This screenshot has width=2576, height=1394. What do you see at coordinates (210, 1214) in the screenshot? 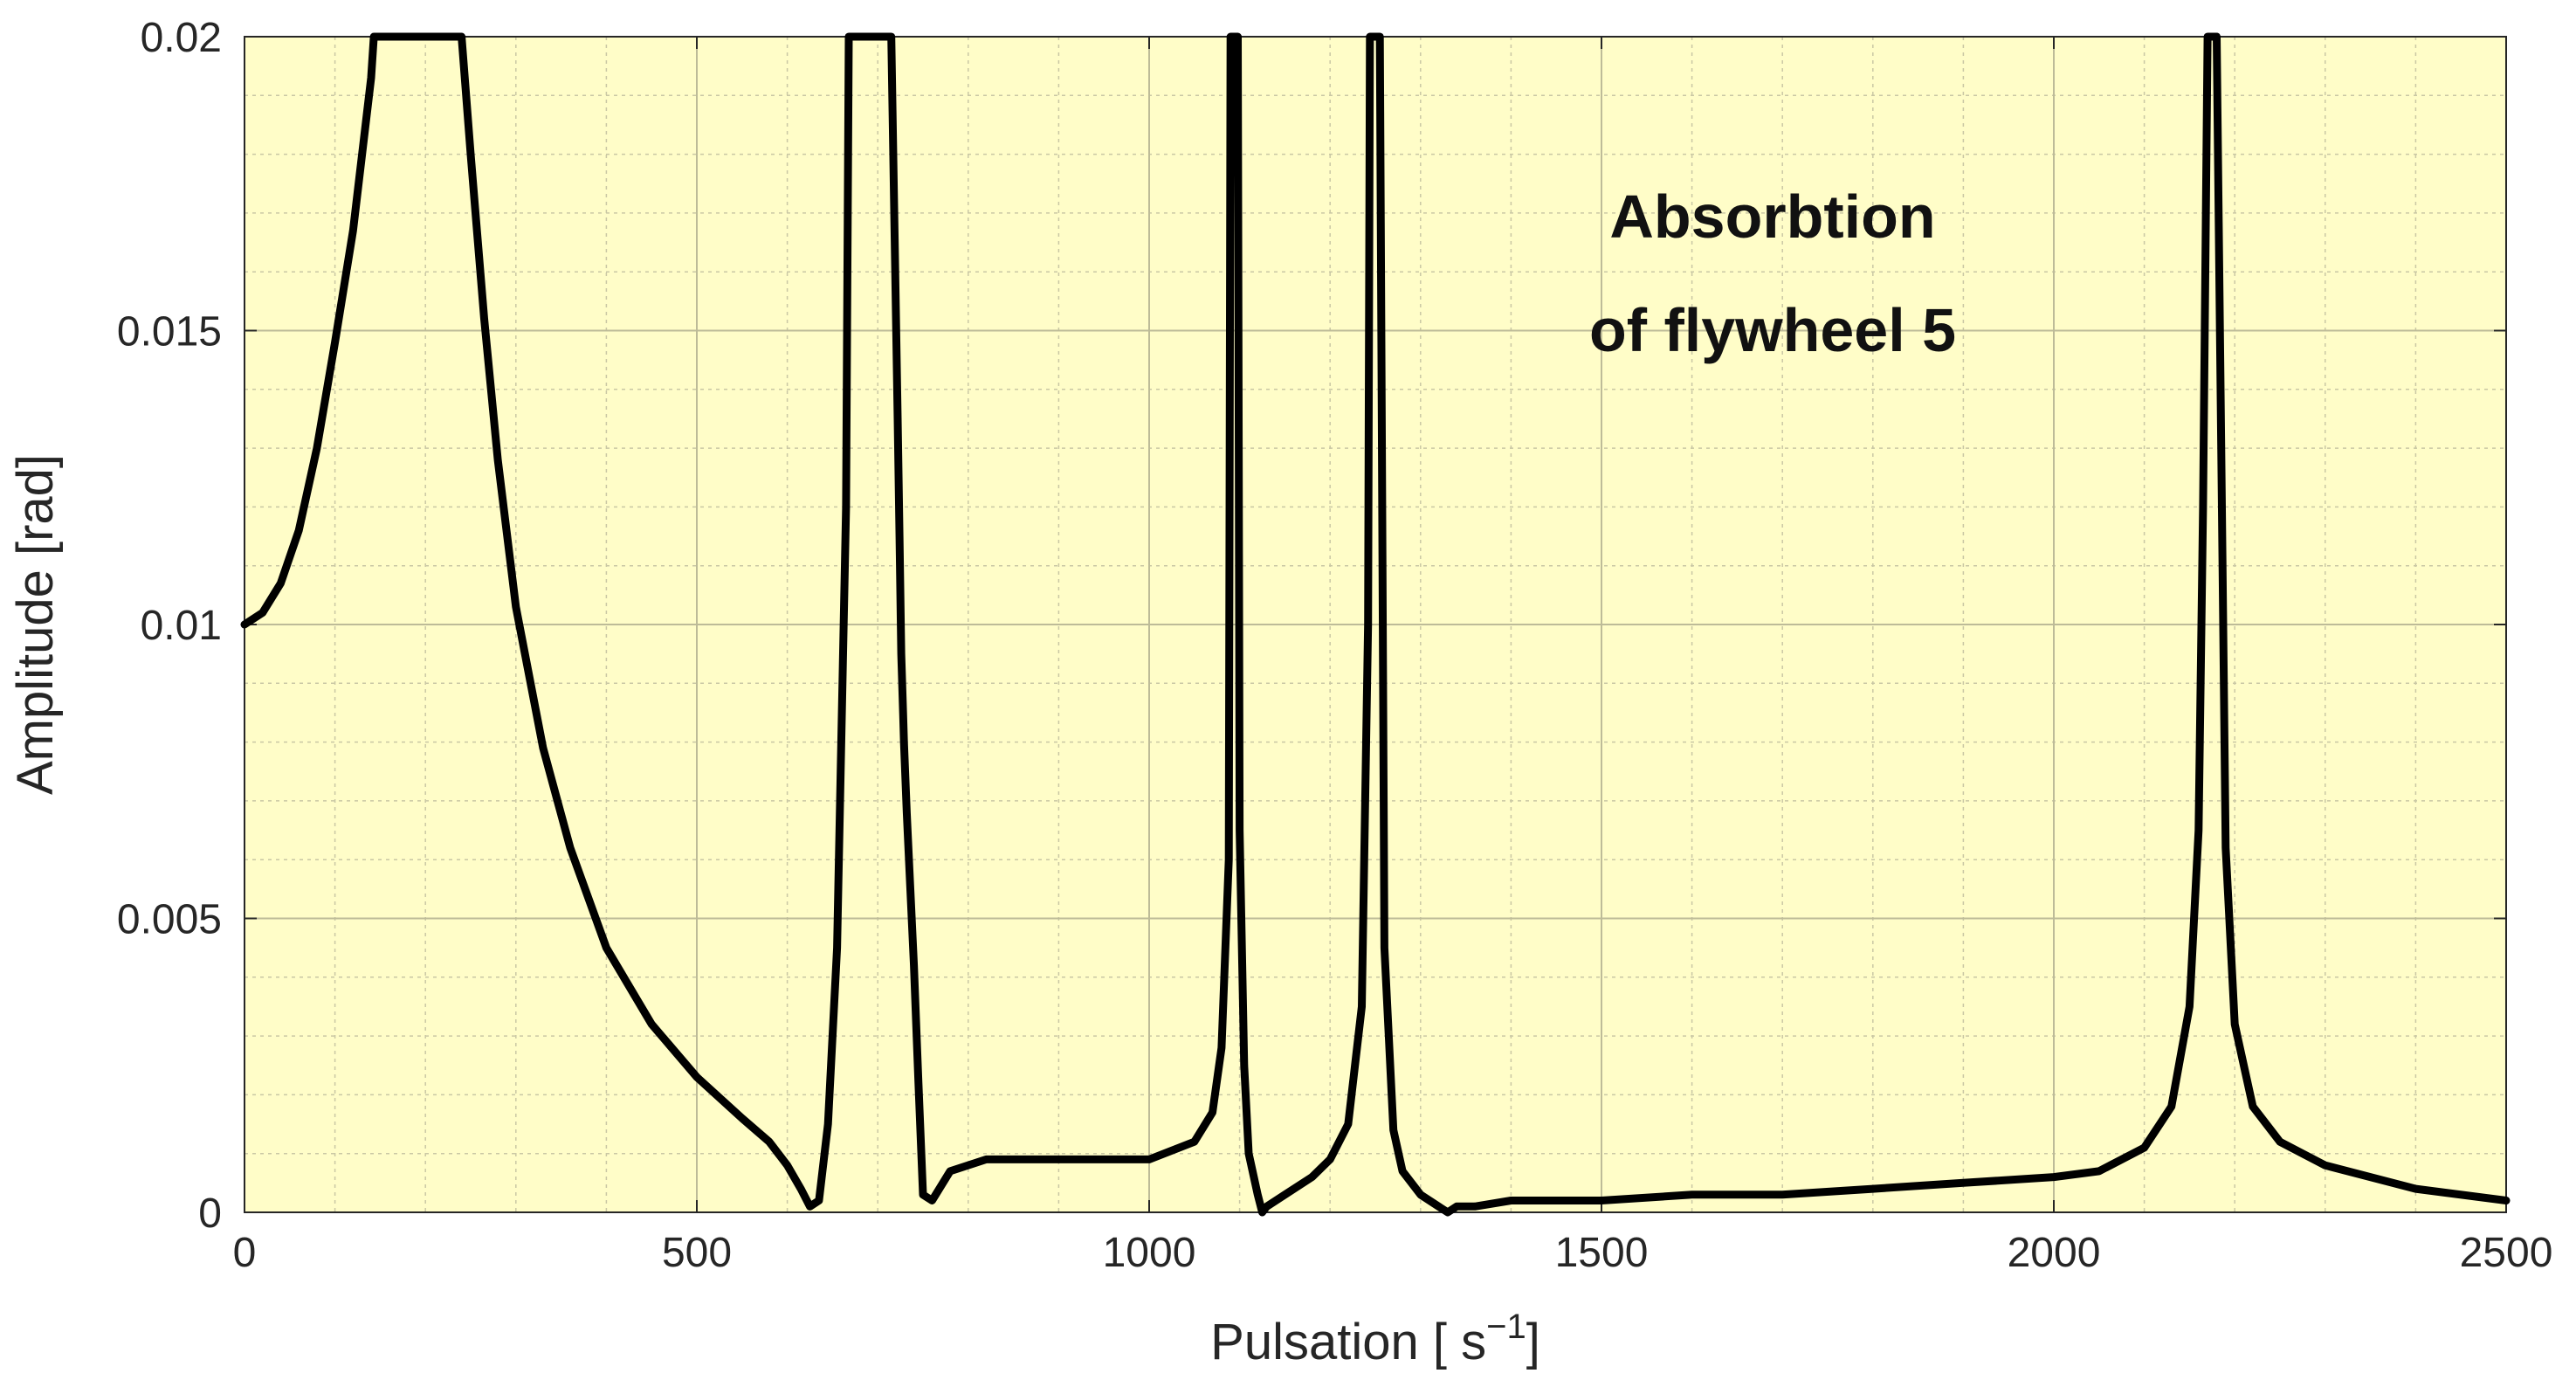
I see `y-tick-label: 0` at bounding box center [210, 1214].